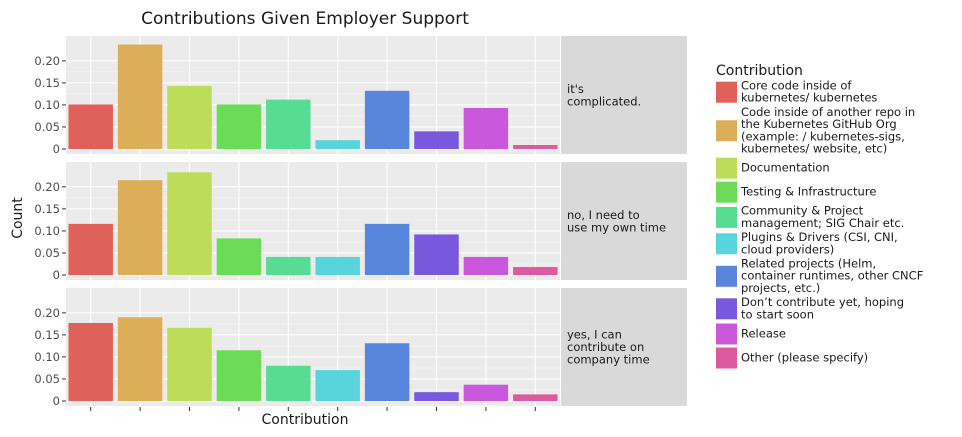 The image size is (962, 437). Describe the element at coordinates (605, 347) in the screenshot. I see `facet-strip-label: contribute on` at that location.